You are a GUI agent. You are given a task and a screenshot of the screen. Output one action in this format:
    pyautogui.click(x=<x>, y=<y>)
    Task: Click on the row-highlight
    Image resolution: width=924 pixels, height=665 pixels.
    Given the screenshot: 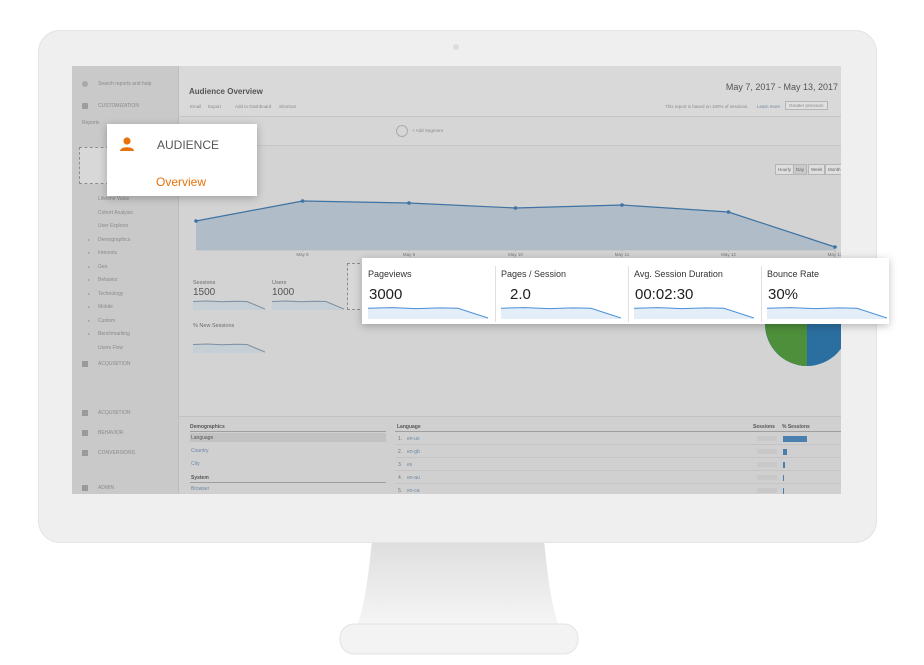 What is the action you would take?
    pyautogui.click(x=288, y=437)
    